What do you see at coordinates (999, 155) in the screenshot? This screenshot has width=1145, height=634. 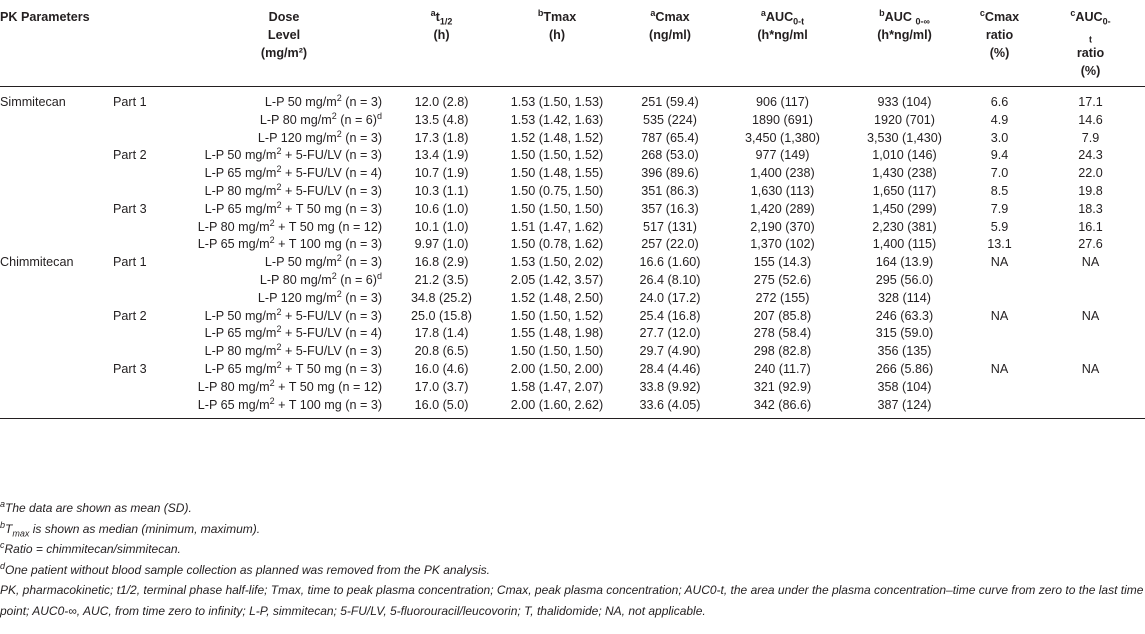 I see `cmax-ratio-cell: 9.4` at bounding box center [999, 155].